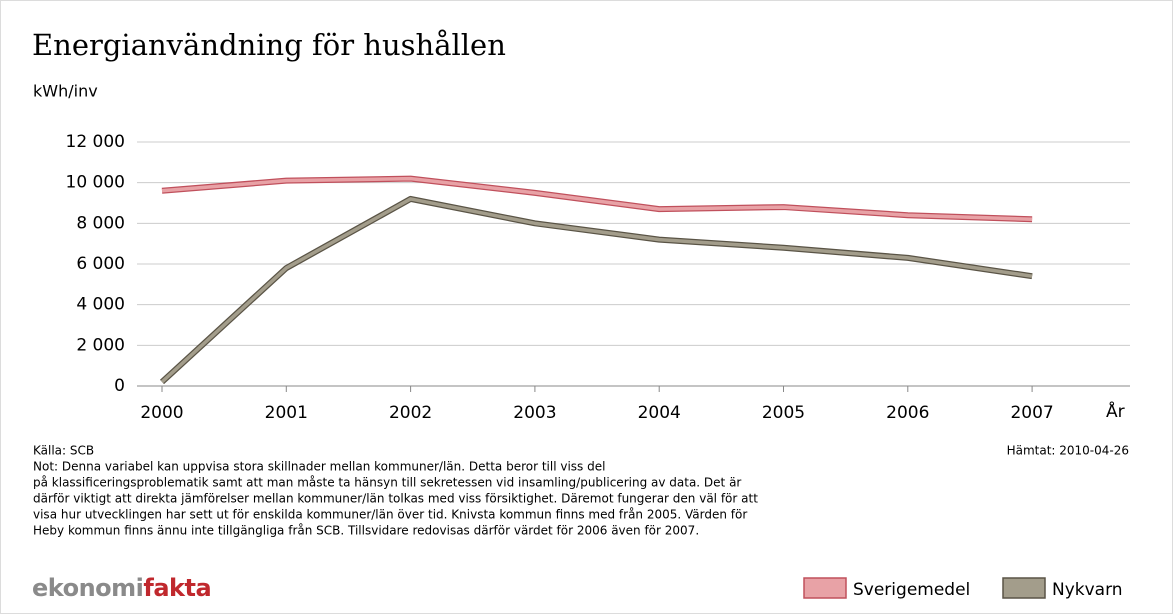  What do you see at coordinates (65, 91) in the screenshot?
I see `y-axis-label: kWh/inv` at bounding box center [65, 91].